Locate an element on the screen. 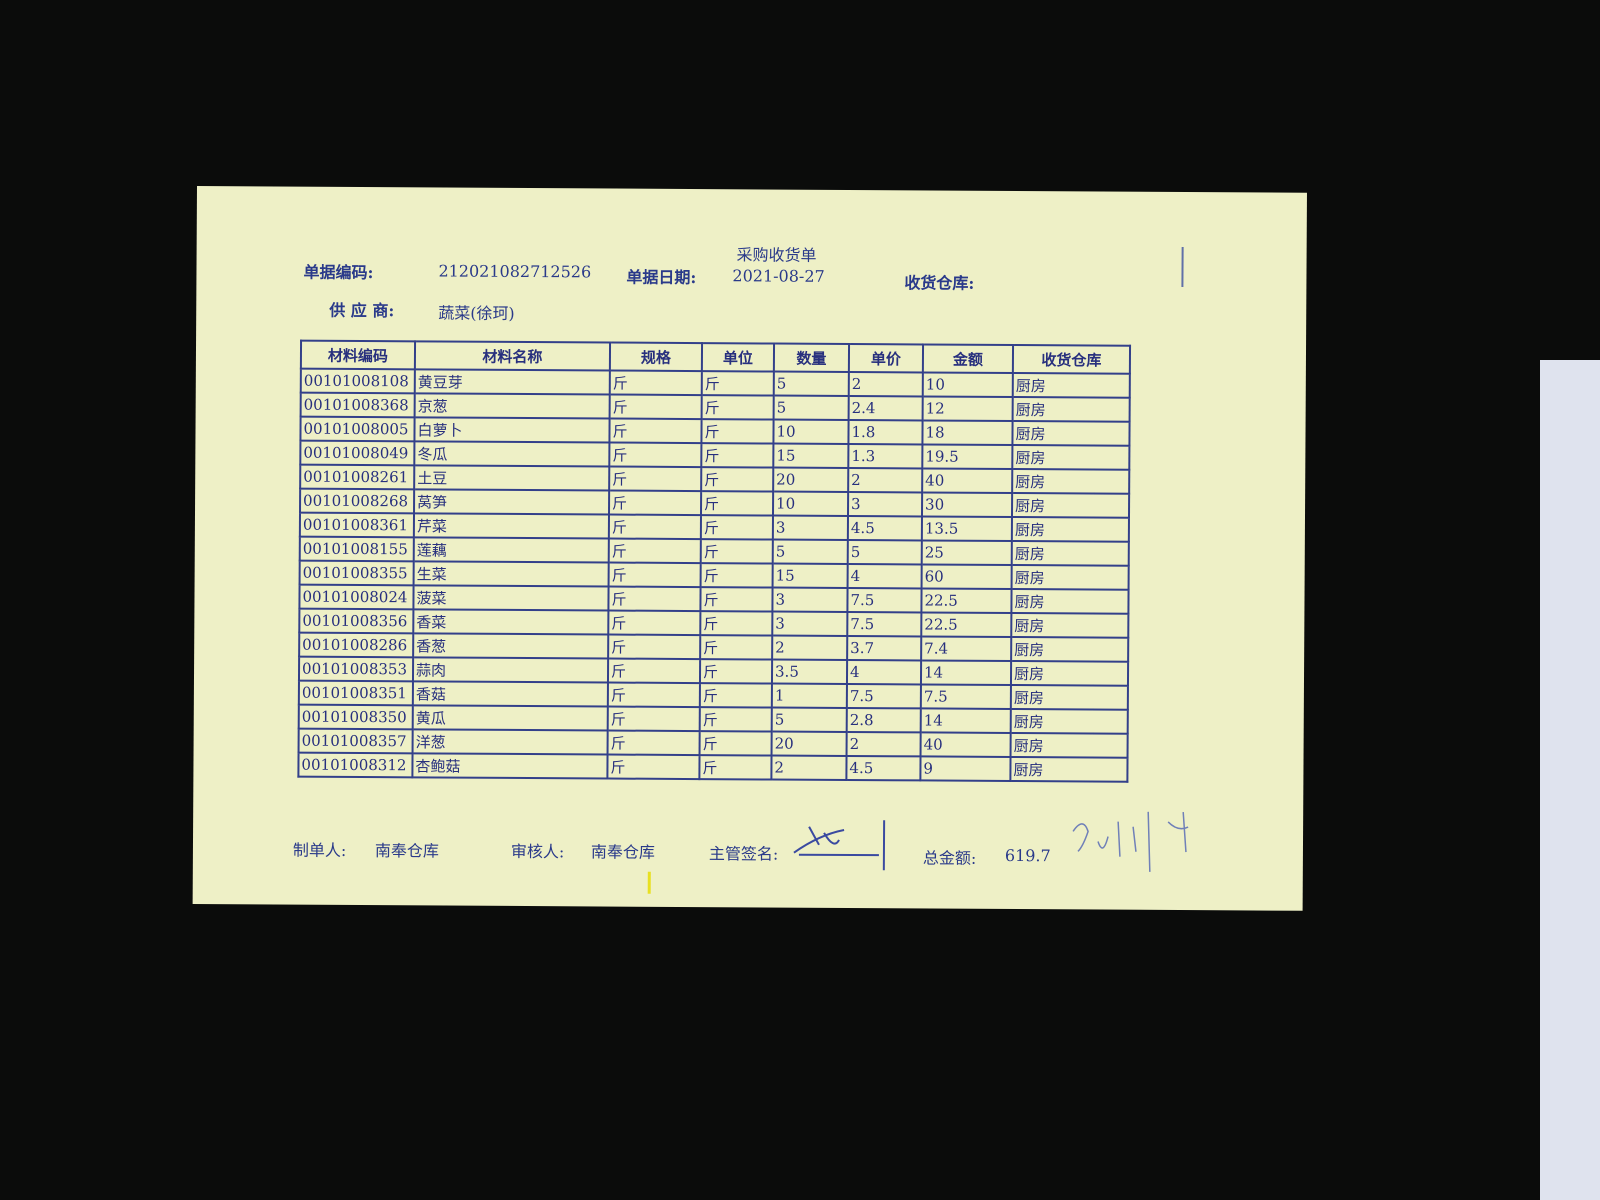  table-cell: 00101008351 is located at coordinates (355, 693).